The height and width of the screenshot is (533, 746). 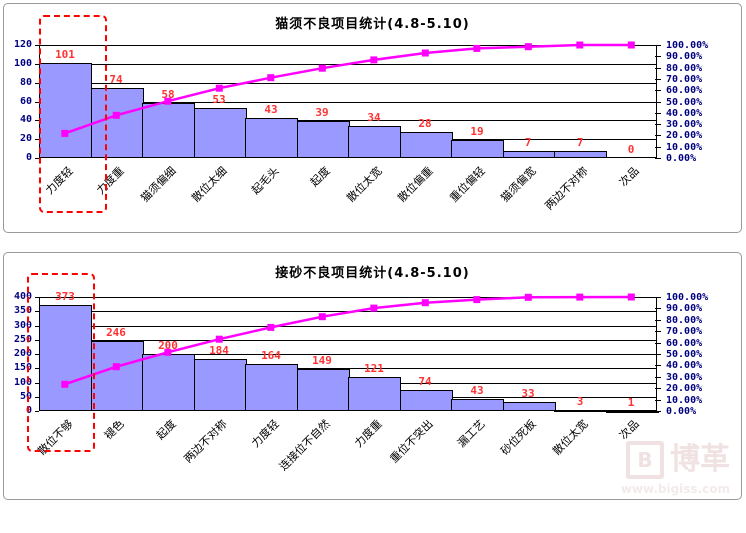 I want to click on watermark-logo: B 博革, so click(x=675, y=460).